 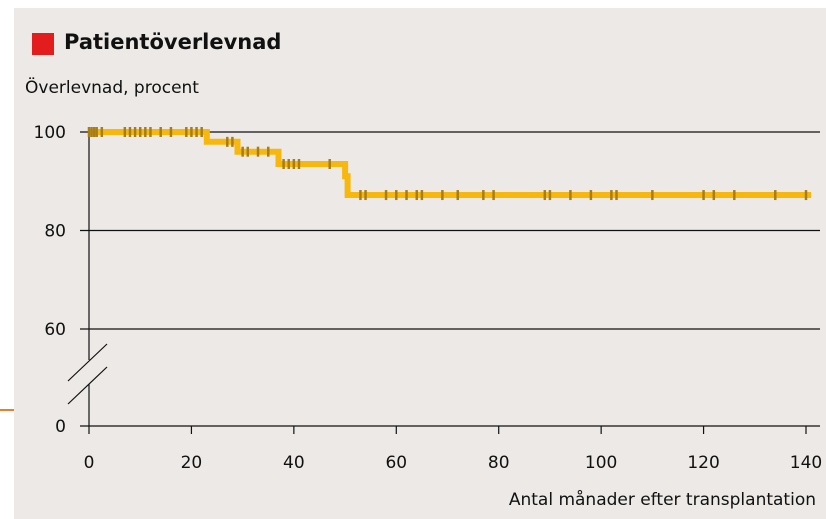 I want to click on x-tick-label-20: 20, so click(x=192, y=463).